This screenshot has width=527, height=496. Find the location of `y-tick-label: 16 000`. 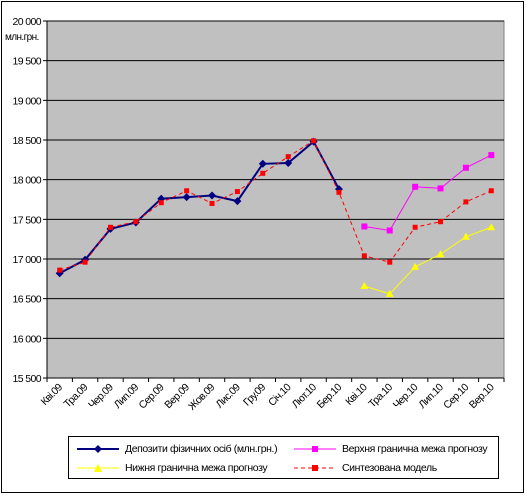

y-tick-label: 16 000 is located at coordinates (26, 339).